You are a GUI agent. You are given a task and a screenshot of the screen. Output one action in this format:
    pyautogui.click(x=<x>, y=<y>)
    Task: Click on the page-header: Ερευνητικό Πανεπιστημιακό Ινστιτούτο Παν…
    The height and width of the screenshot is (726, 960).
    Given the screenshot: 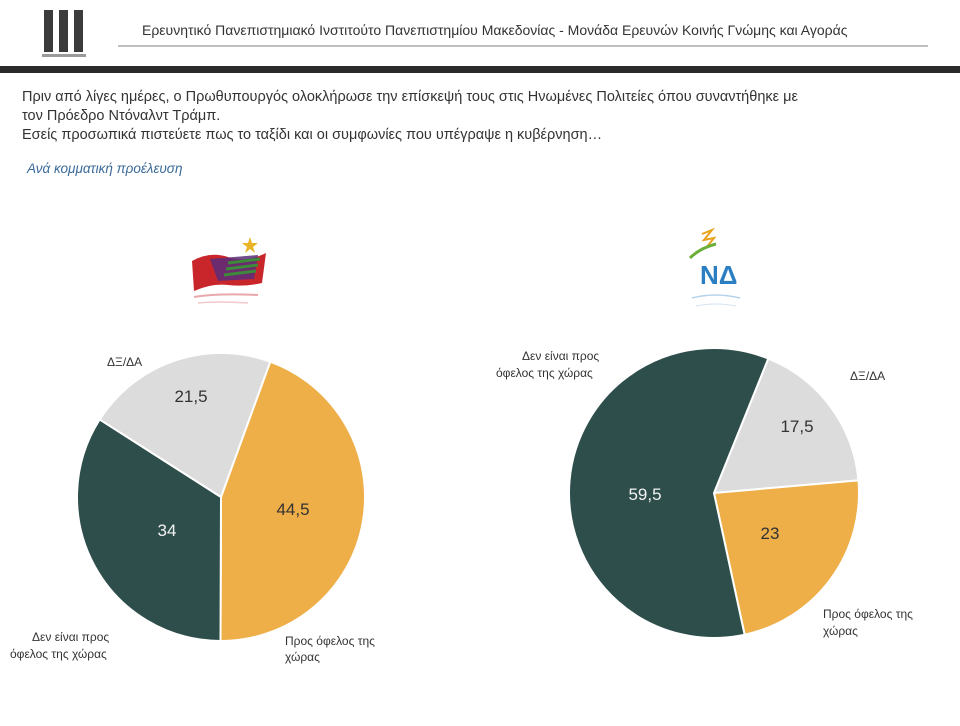 What is the action you would take?
    pyautogui.click(x=480, y=37)
    